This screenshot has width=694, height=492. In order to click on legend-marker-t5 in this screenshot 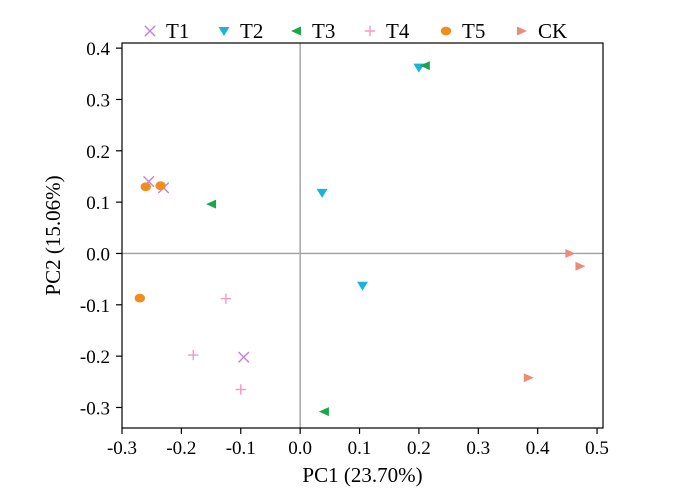, I will do `click(446, 31)`.